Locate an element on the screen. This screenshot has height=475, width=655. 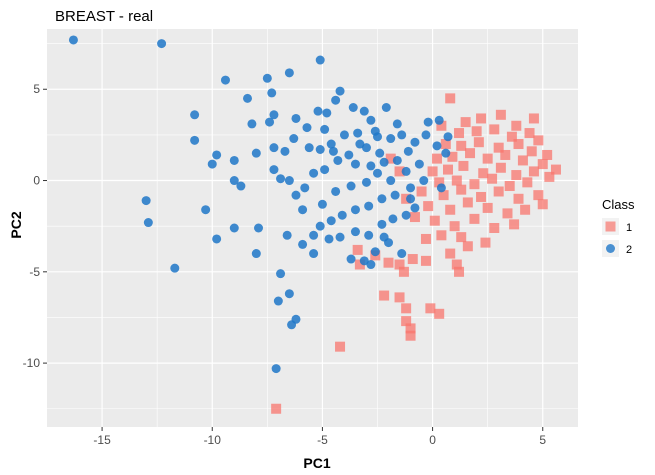
y-tick-label: -10 is located at coordinates (32, 363).